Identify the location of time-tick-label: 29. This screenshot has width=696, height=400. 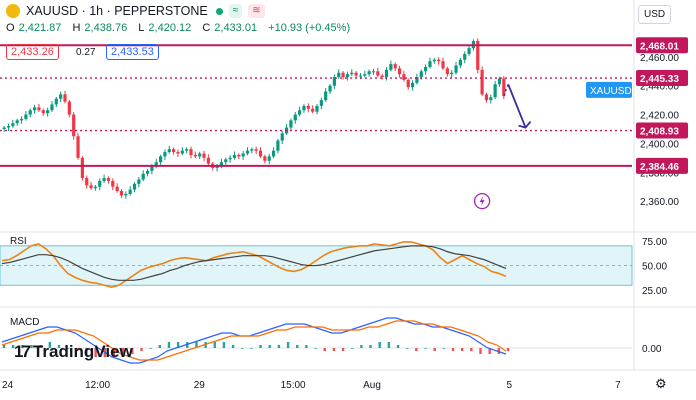
(200, 385).